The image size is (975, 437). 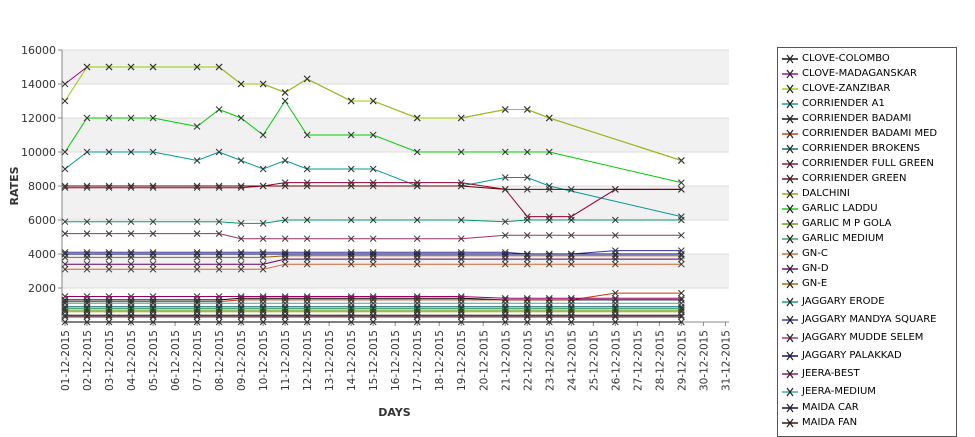 What do you see at coordinates (42, 220) in the screenshot?
I see `y-tick-label: 6000` at bounding box center [42, 220].